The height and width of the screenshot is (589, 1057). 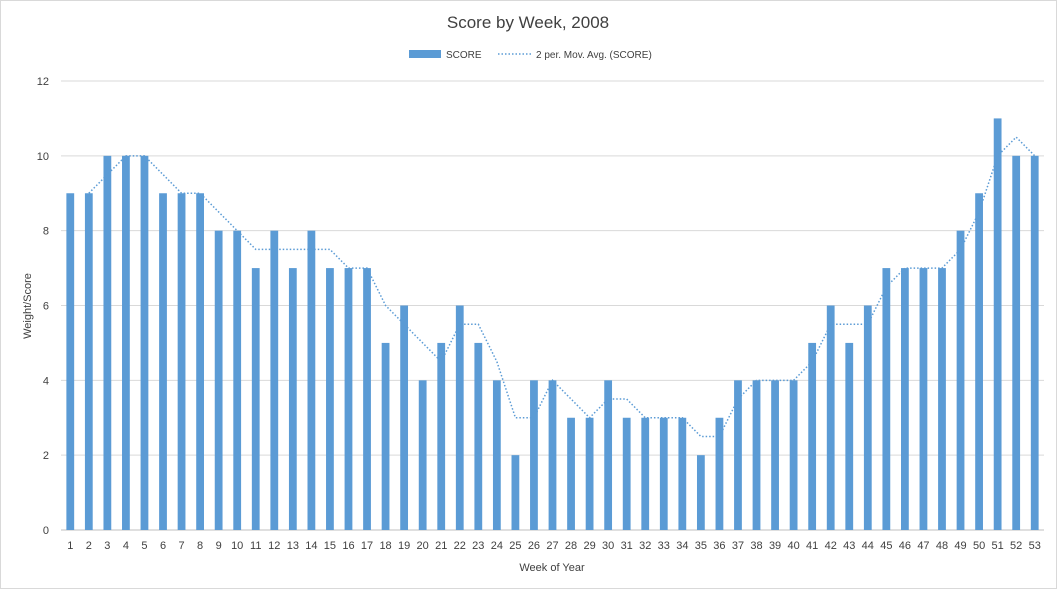 What do you see at coordinates (530, 55) in the screenshot?
I see `legend: SCORE 2 per. Mov. Avg. (SCORE)` at bounding box center [530, 55].